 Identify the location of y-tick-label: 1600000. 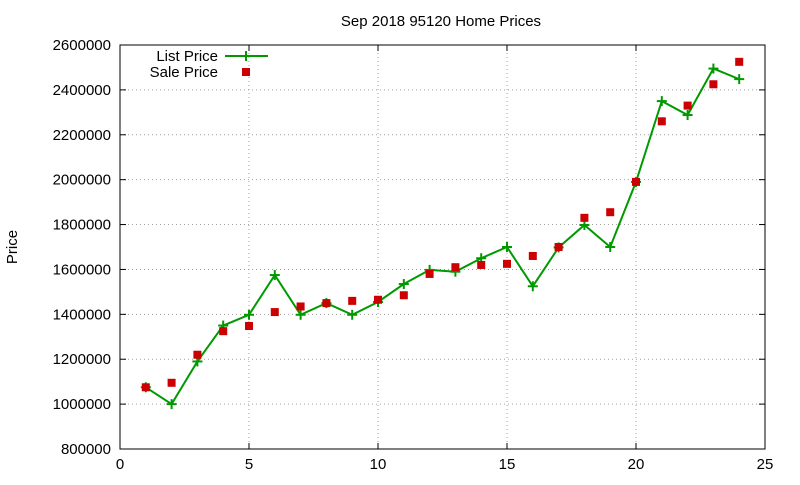
(82, 269).